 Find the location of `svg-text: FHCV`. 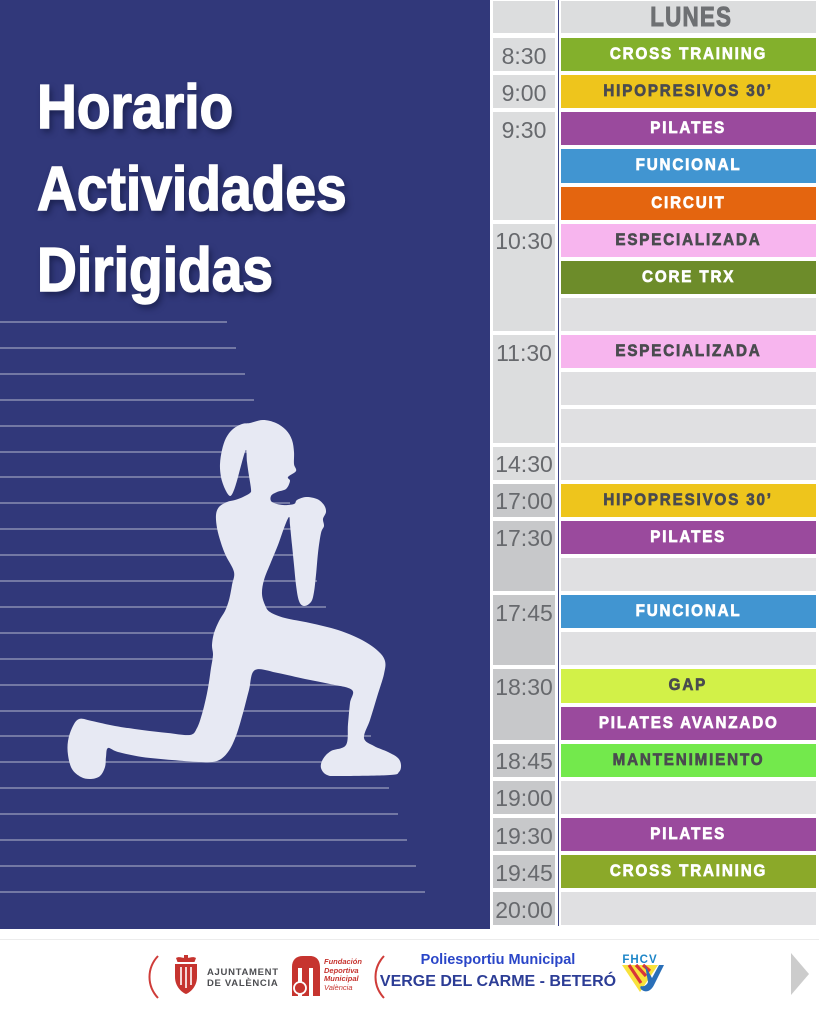

svg-text: FHCV is located at coordinates (639, 960).